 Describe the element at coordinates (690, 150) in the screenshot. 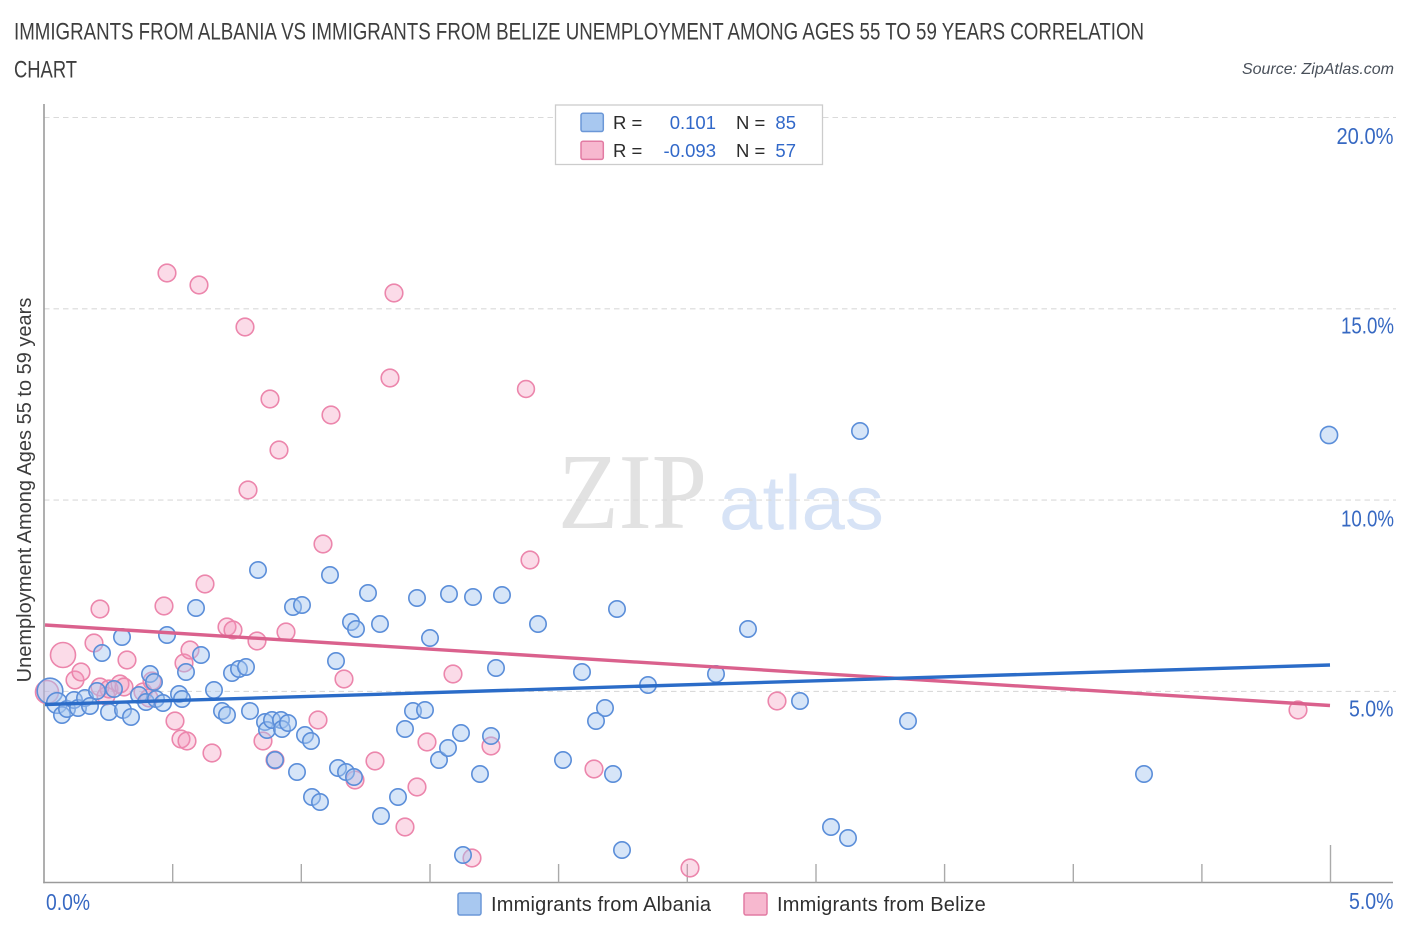

I see `svg-text: -0.093` at that location.